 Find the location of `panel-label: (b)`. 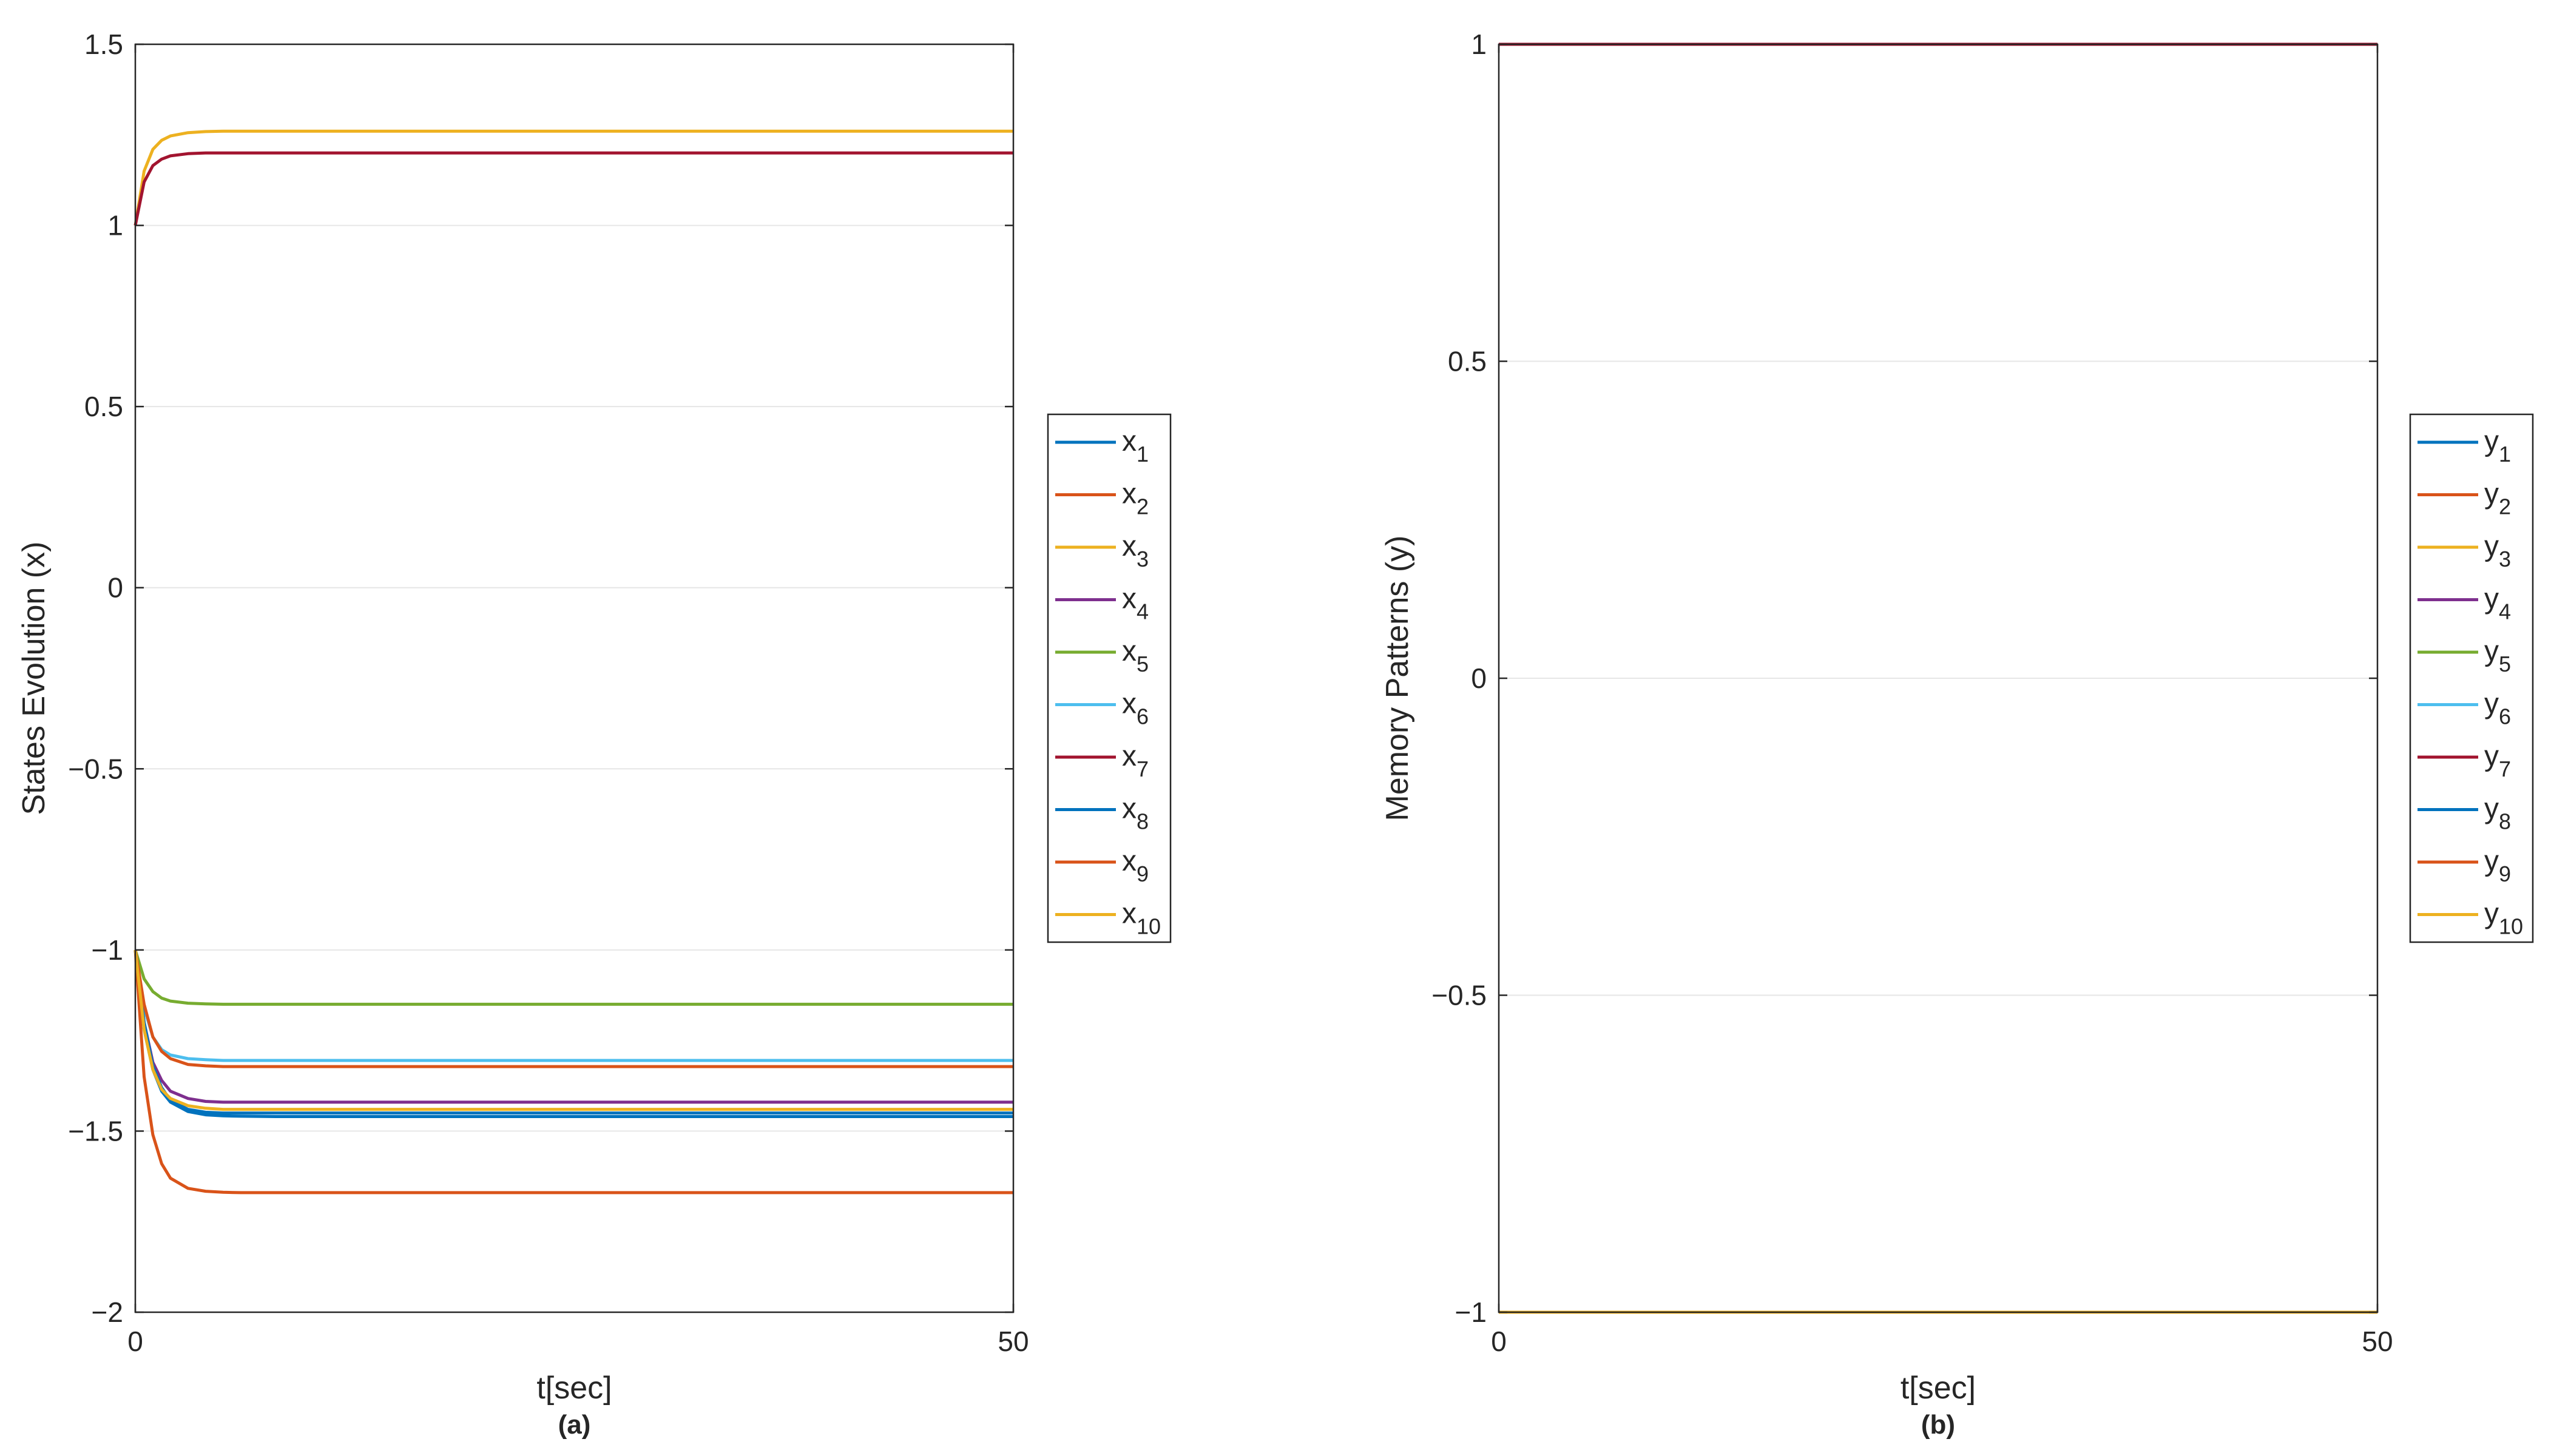

panel-label: (b) is located at coordinates (1938, 1425).